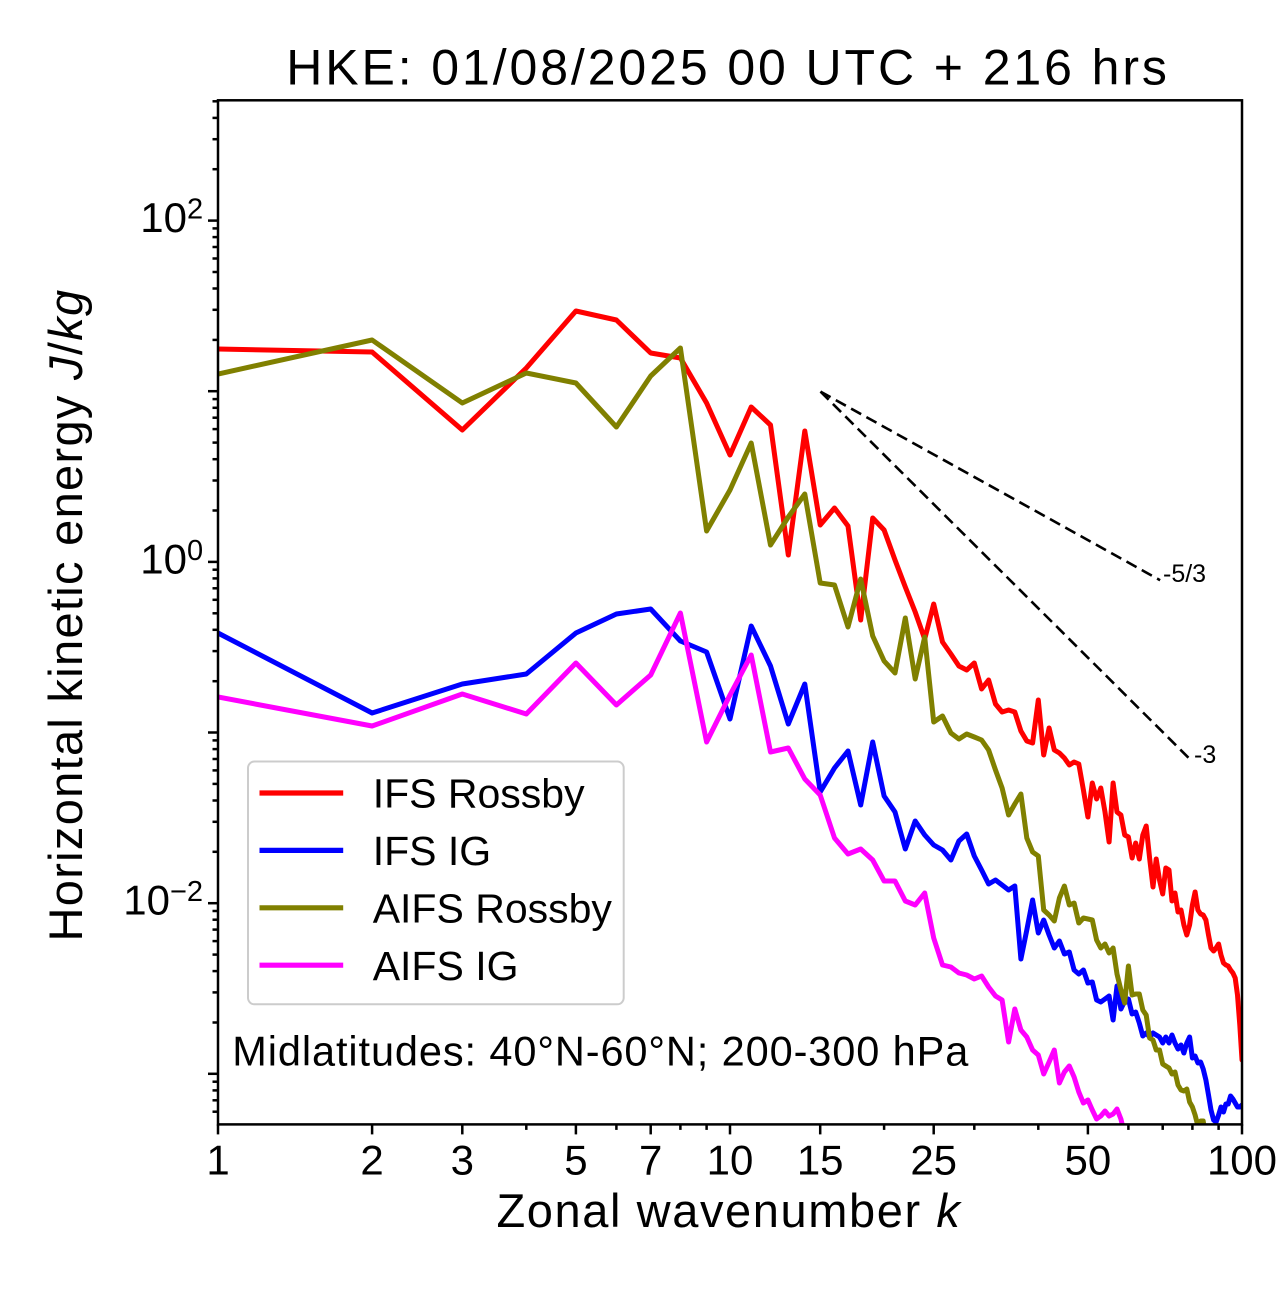 This screenshot has height=1293, width=1280. What do you see at coordinates (493, 909) in the screenshot?
I see `svg-text: AIFS Rossby` at bounding box center [493, 909].